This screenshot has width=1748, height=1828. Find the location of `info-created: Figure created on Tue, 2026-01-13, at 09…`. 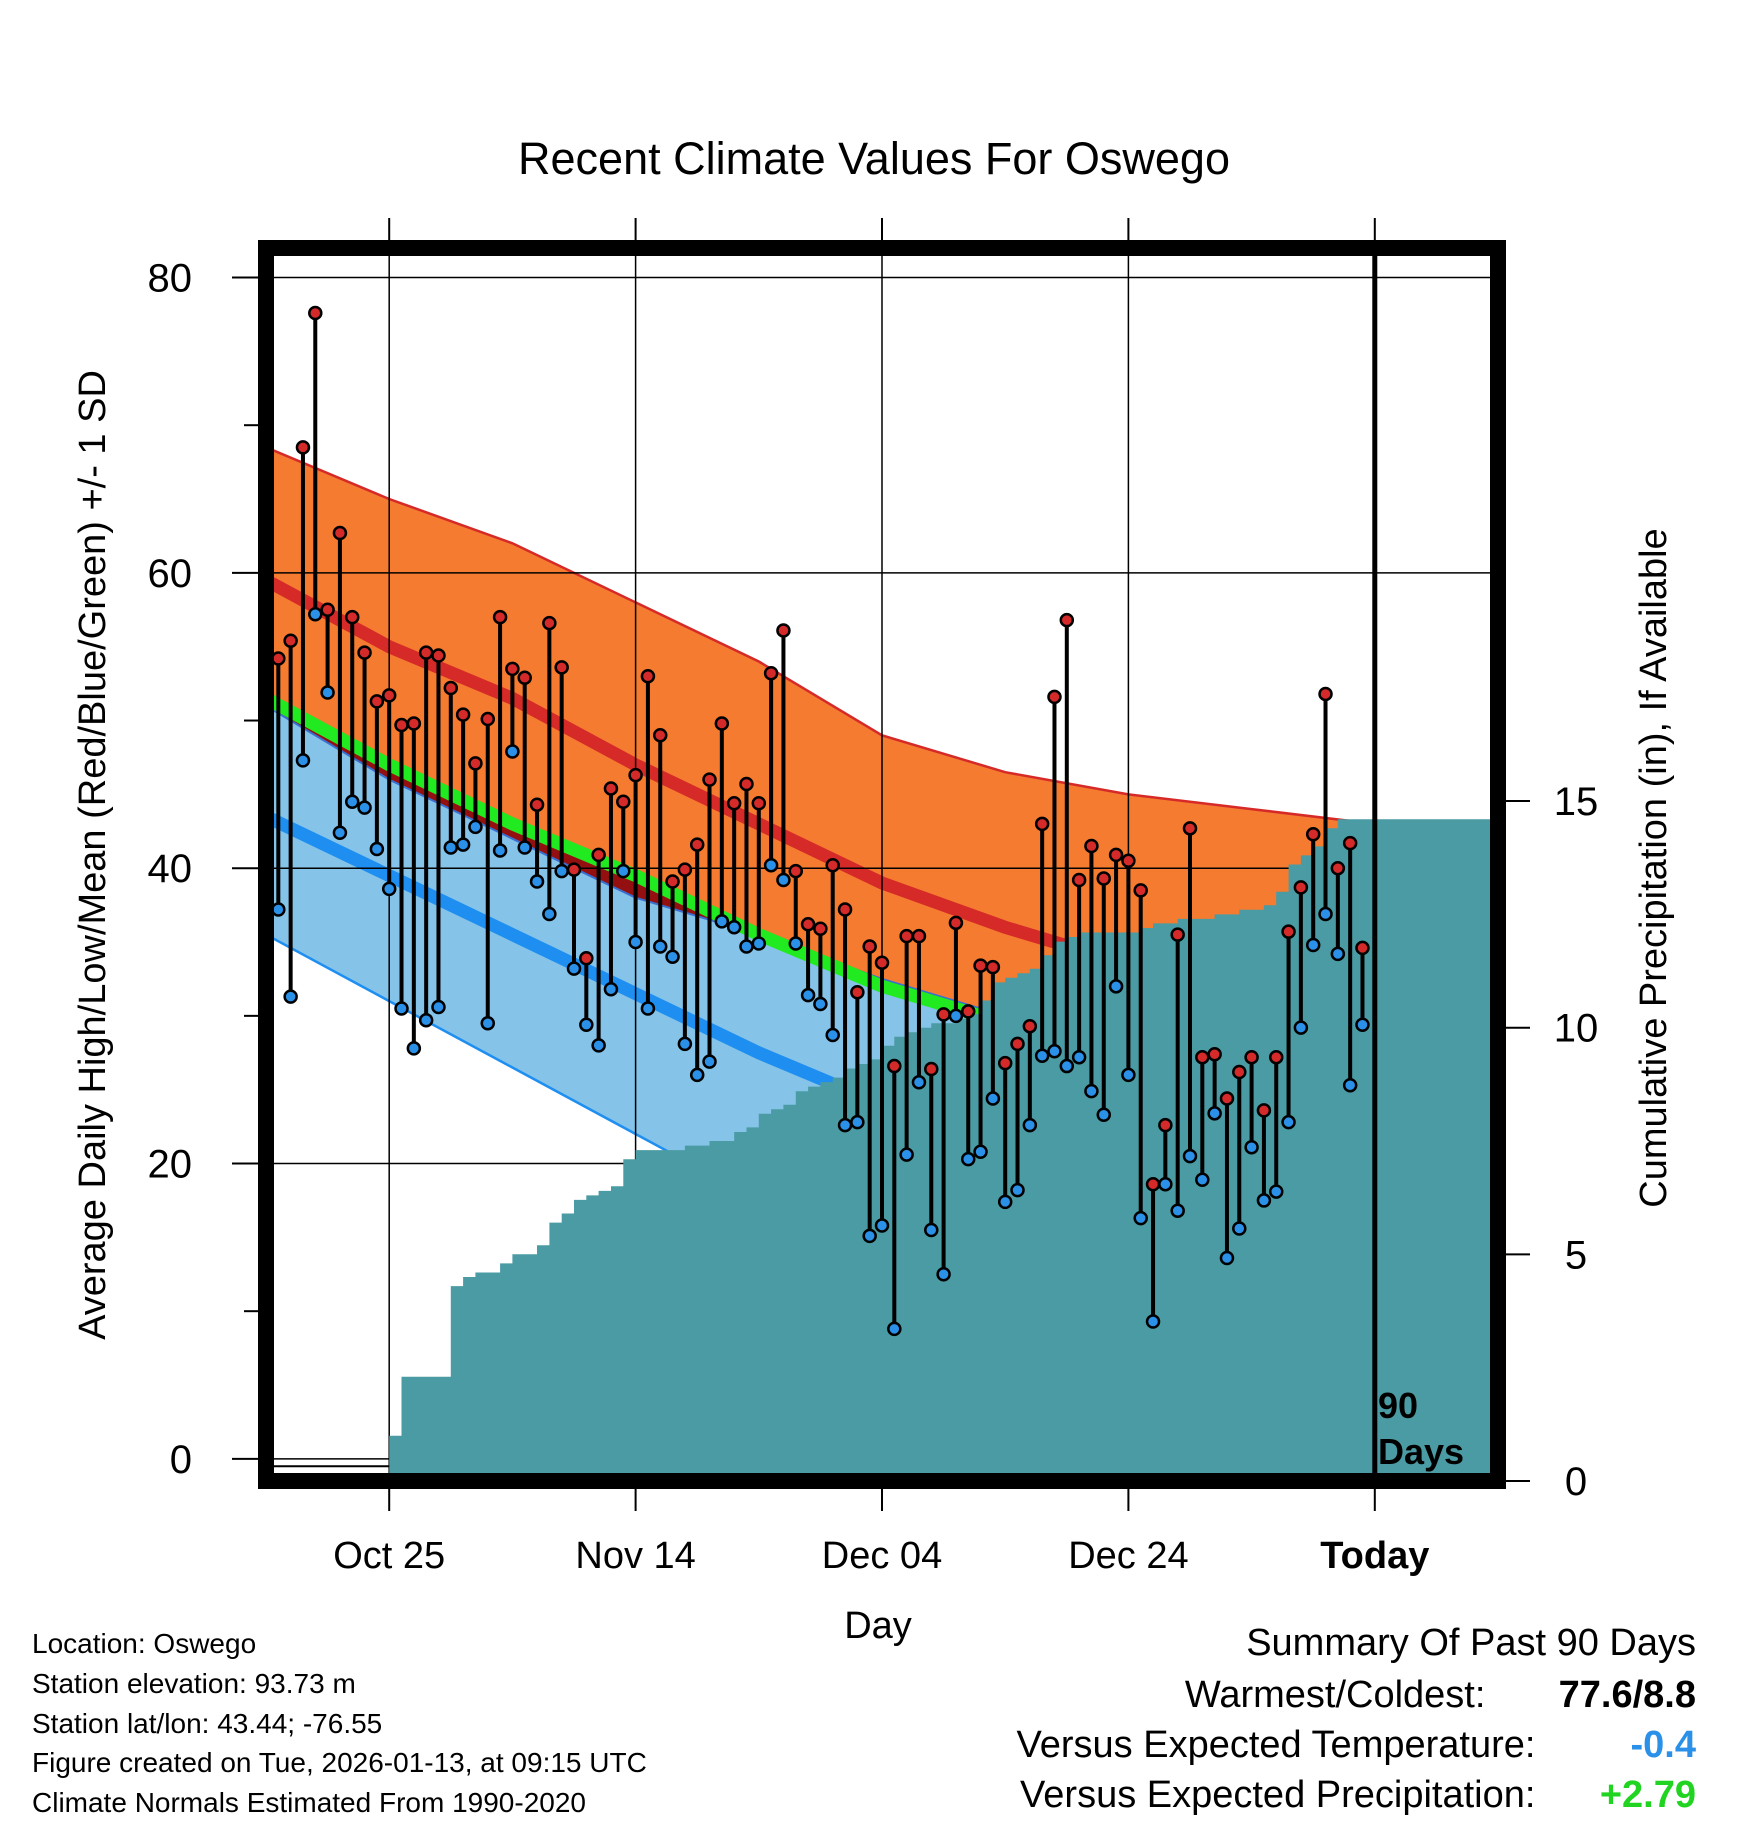

info-created: Figure created on Tue, 2026-01-13, at 09… is located at coordinates (339, 1762).